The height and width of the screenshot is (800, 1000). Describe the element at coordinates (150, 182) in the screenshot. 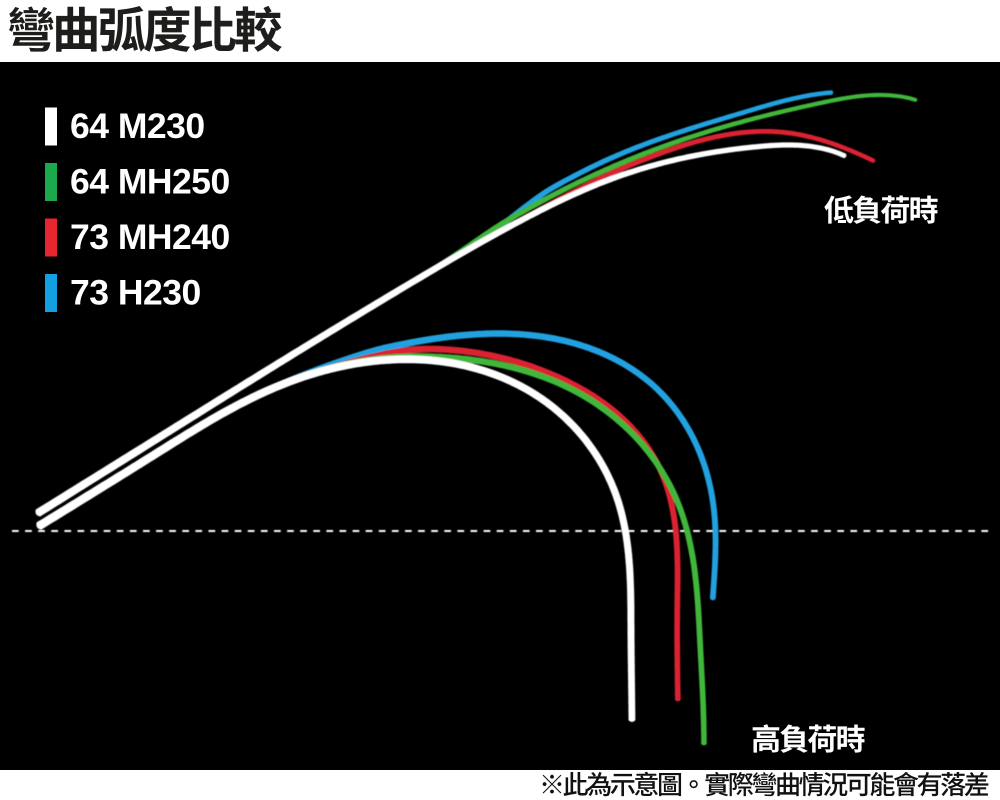

I see `svg-text: 64 MH250` at that location.